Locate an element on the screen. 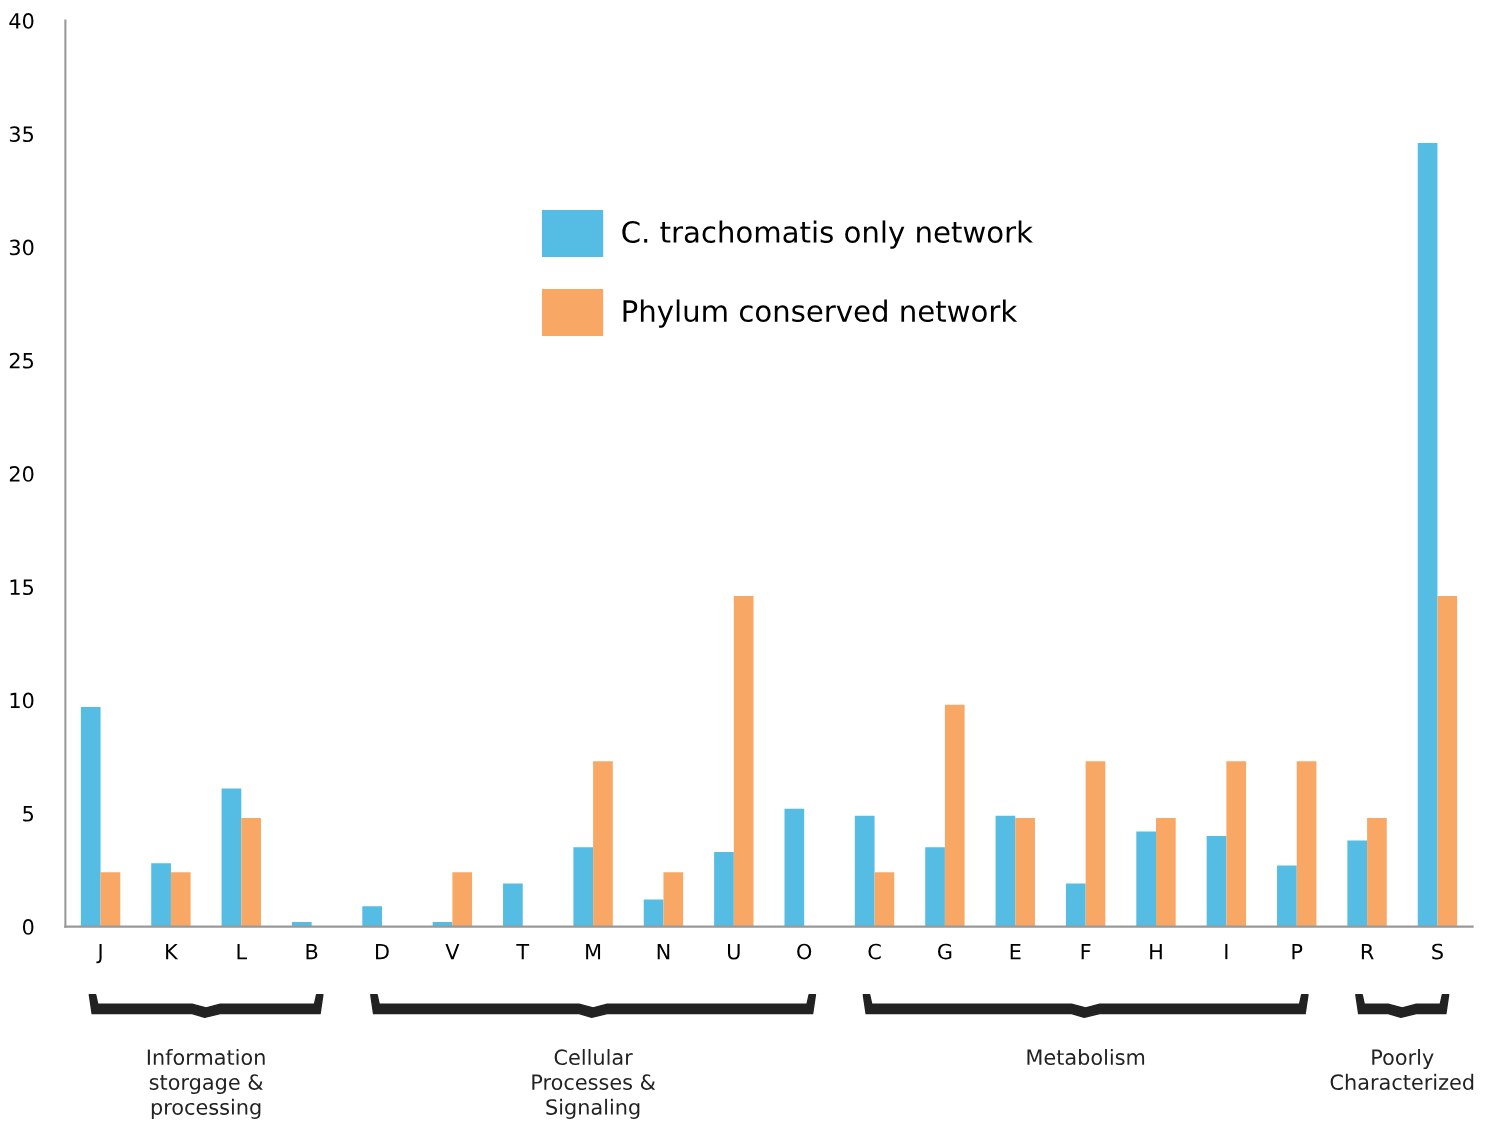 Image resolution: width=1486 pixels, height=1144 pixels. text: Information storgage & processing is located at coordinates (206, 1083).